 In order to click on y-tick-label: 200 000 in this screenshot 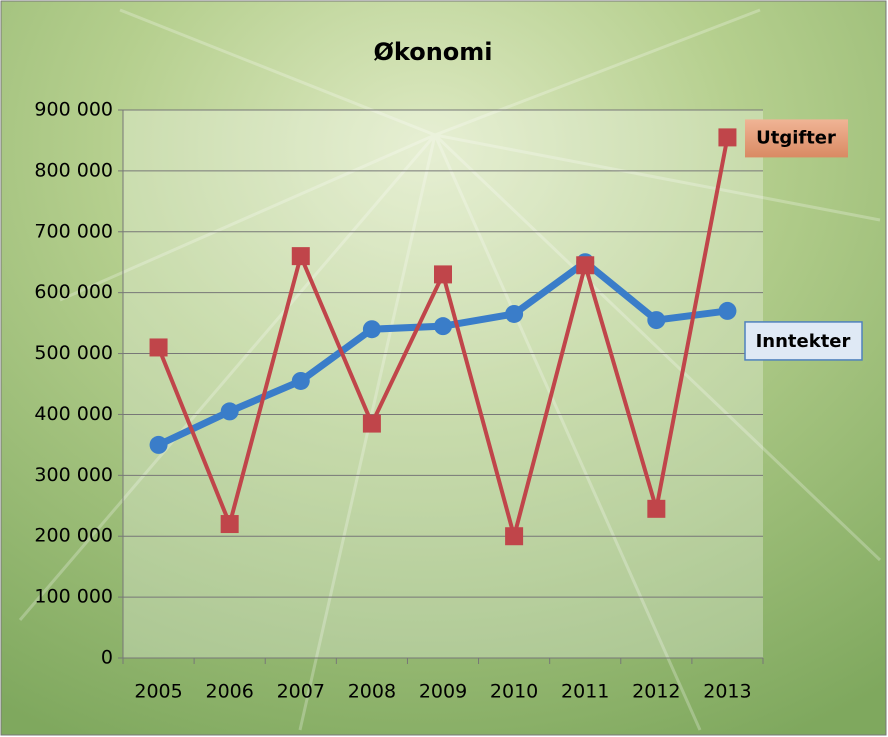, I will do `click(73, 536)`.